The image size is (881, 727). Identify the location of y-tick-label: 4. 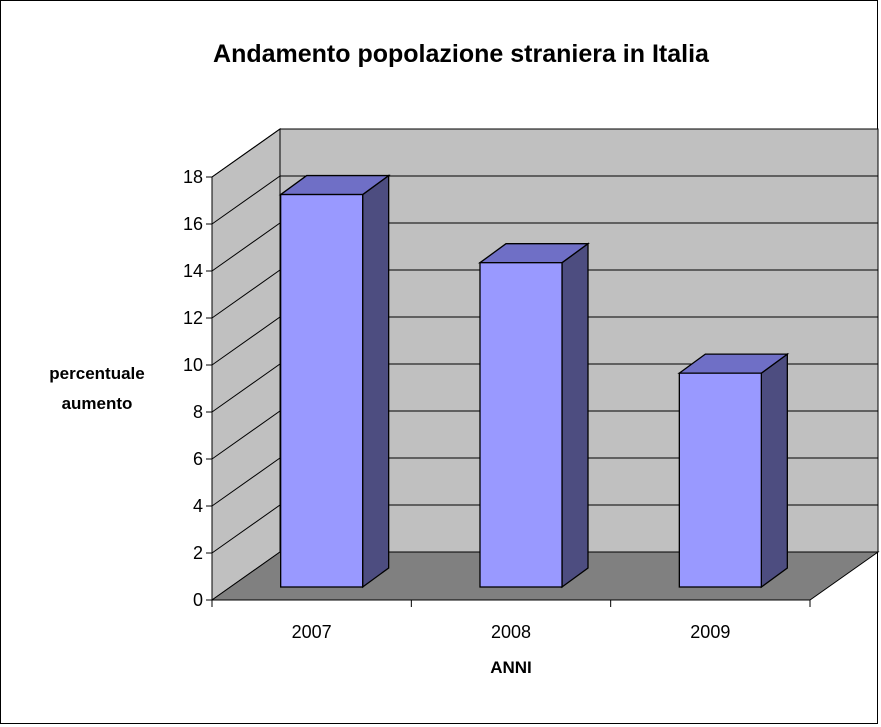
(198, 506).